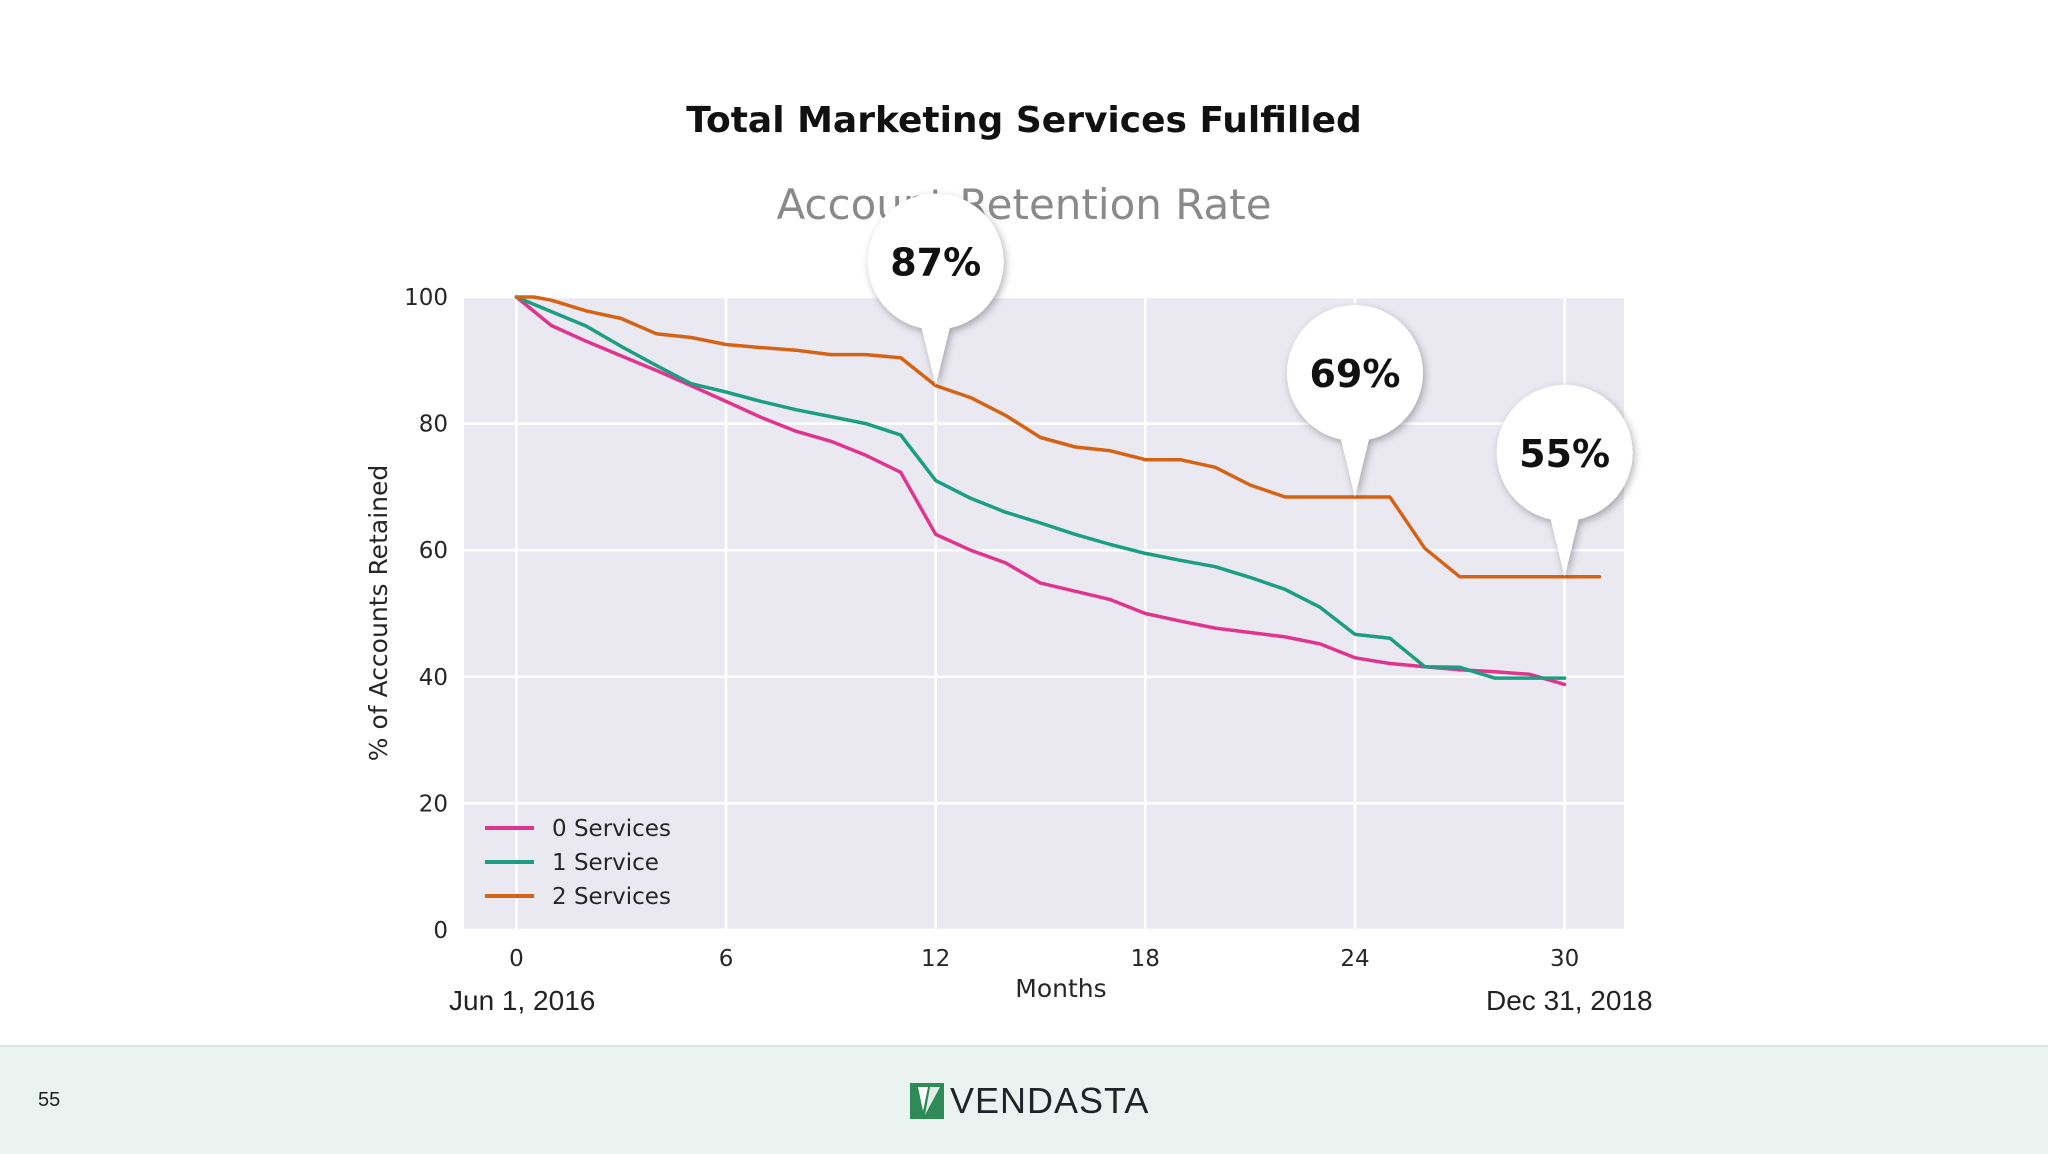  I want to click on footer: 55 VENDASTA, so click(1024, 1099).